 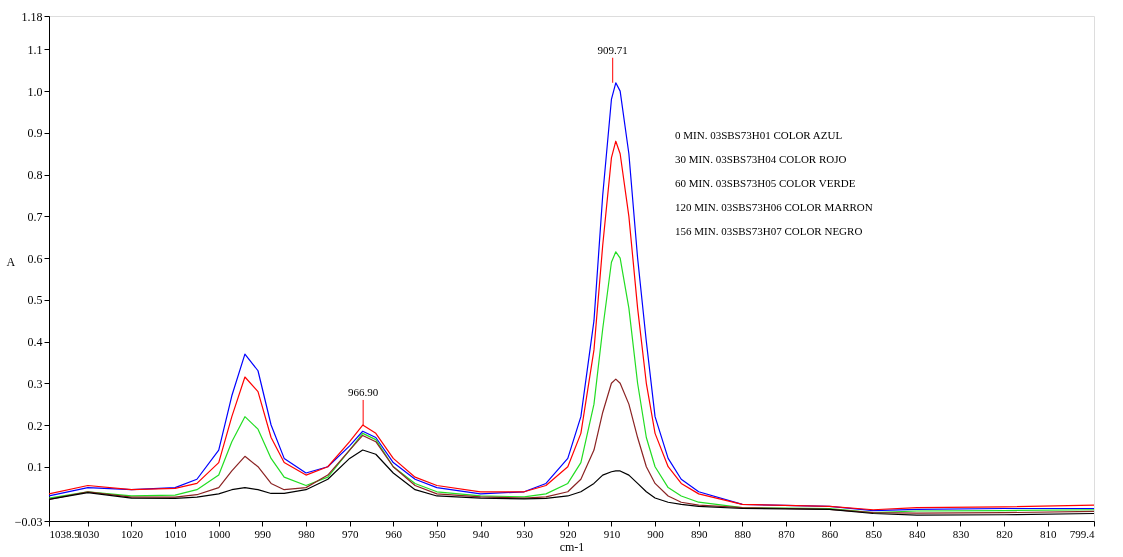 I want to click on y-tick-label: 0.7, so click(x=35, y=216).